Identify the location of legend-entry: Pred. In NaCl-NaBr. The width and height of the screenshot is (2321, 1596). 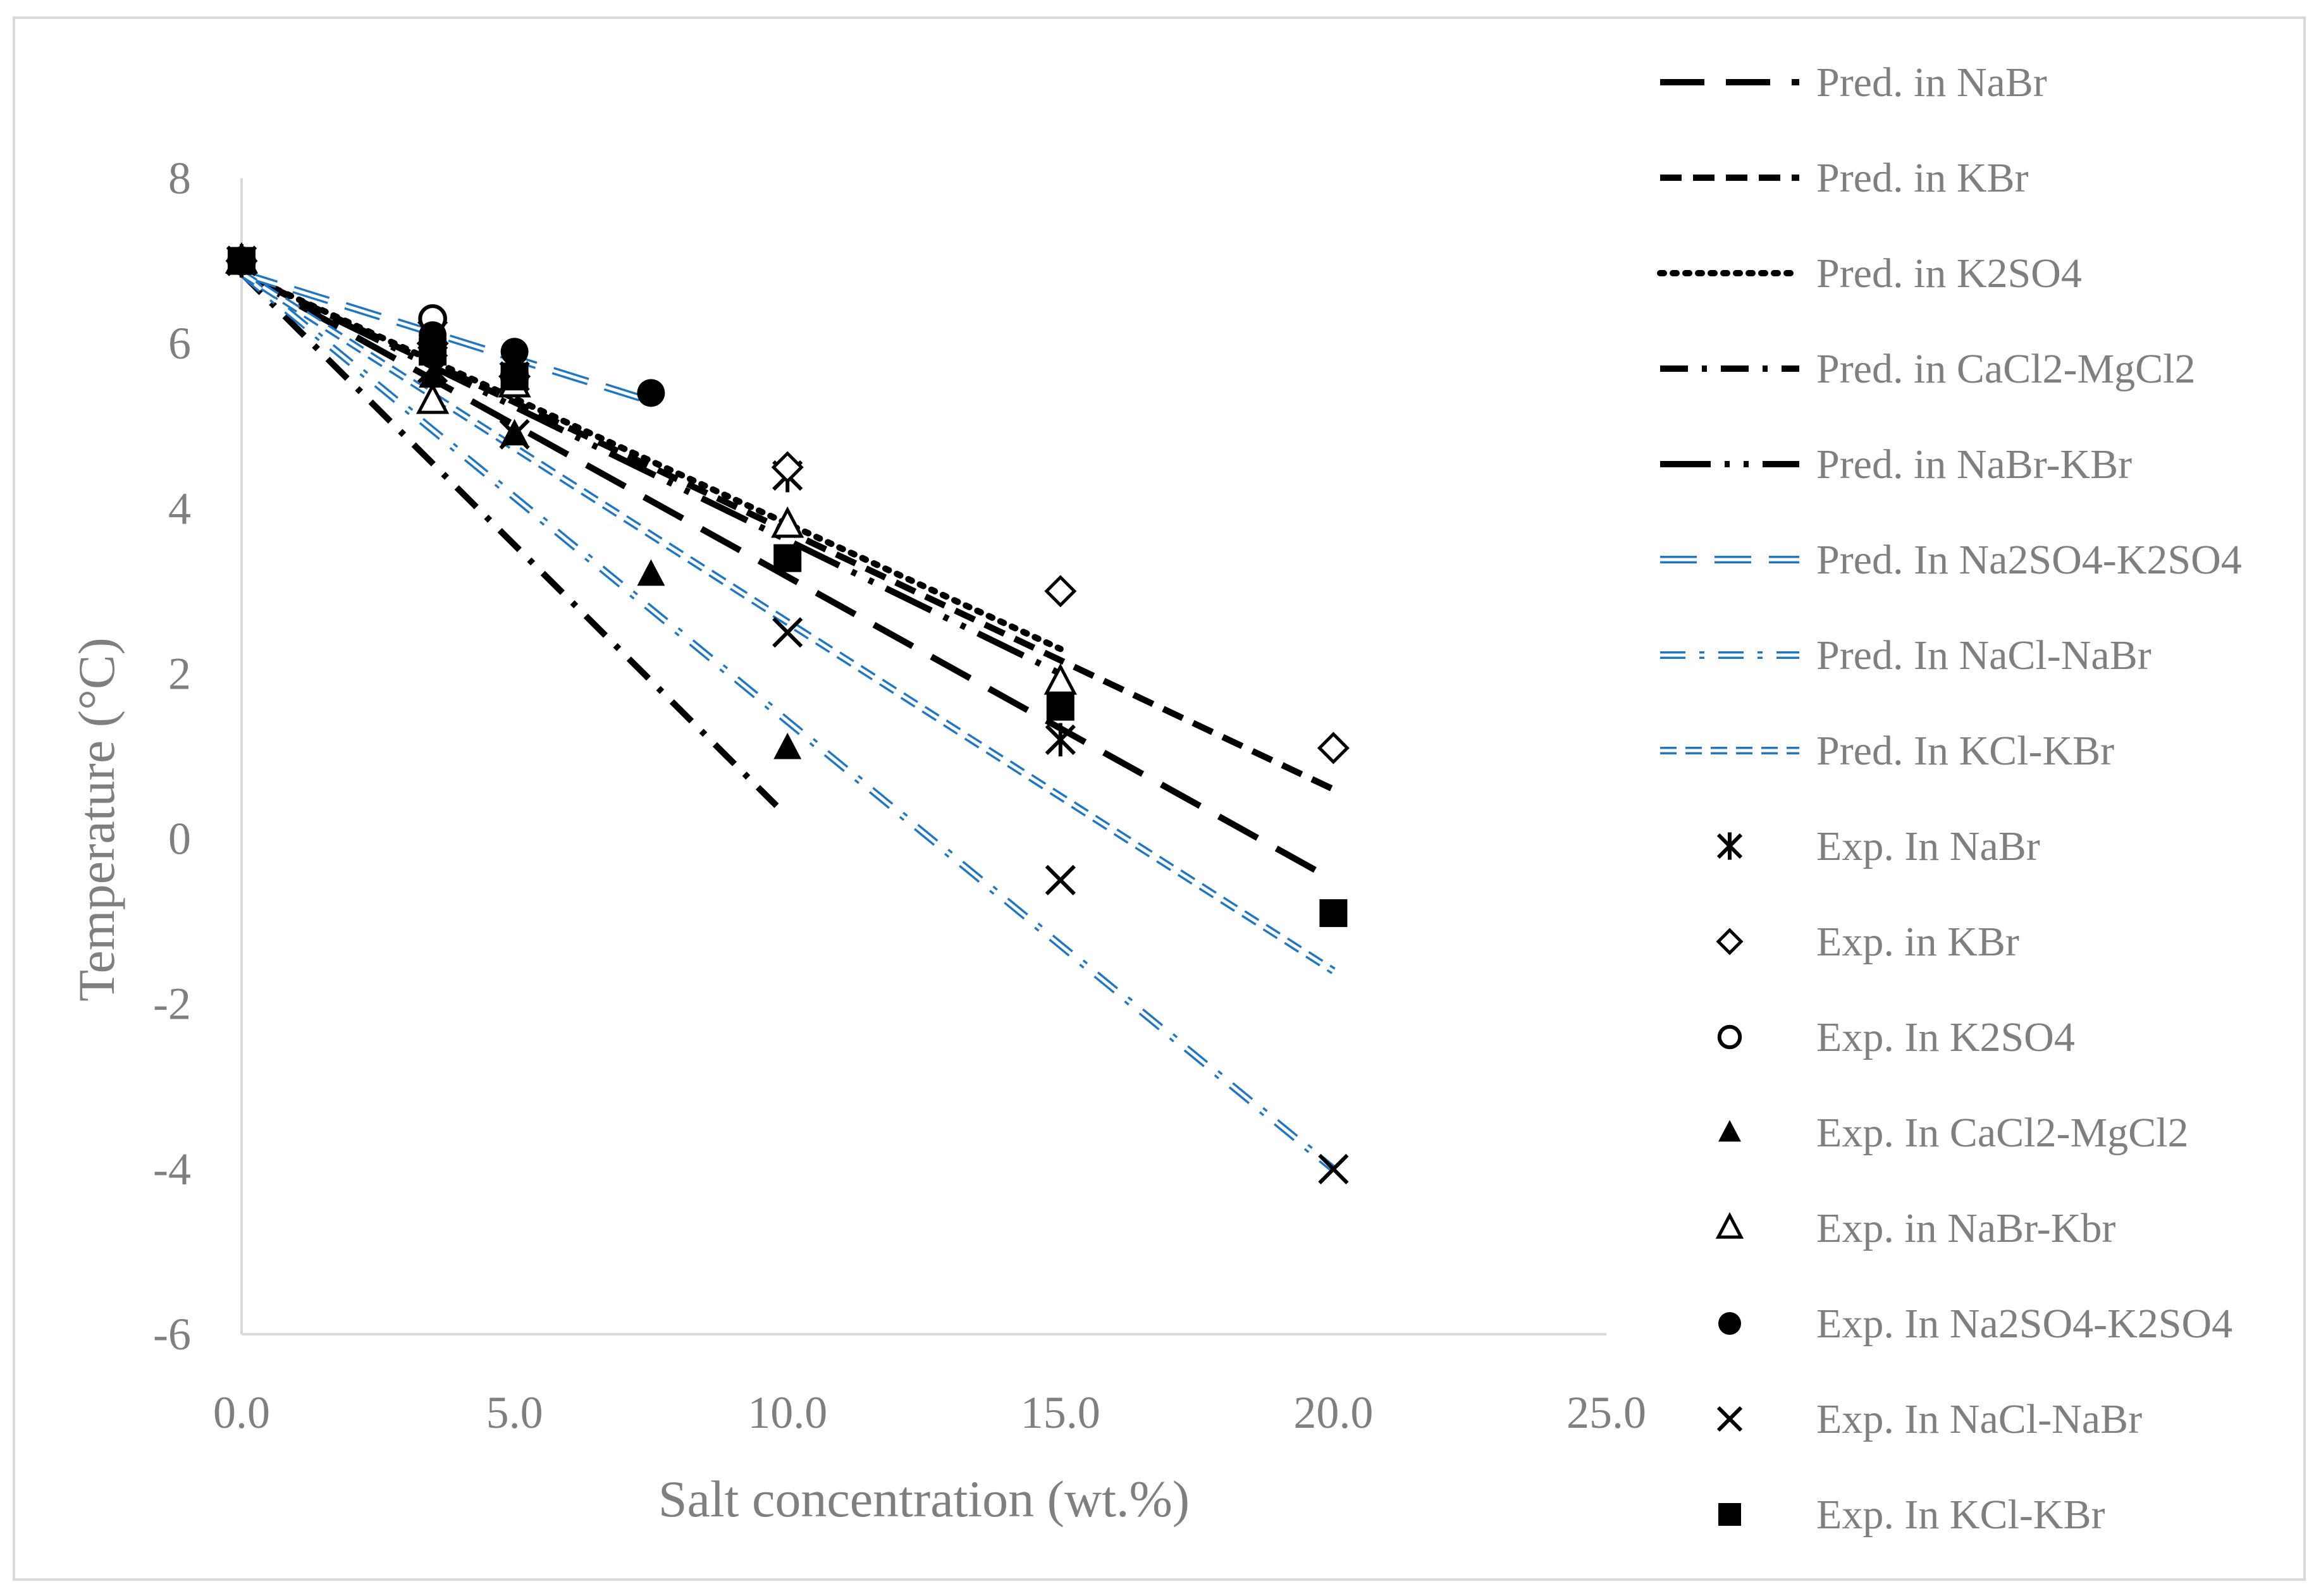
(1906, 655).